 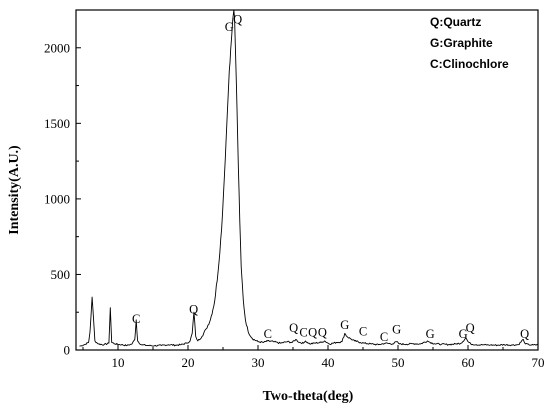 I want to click on x-tick-label: 20, so click(x=188, y=362).